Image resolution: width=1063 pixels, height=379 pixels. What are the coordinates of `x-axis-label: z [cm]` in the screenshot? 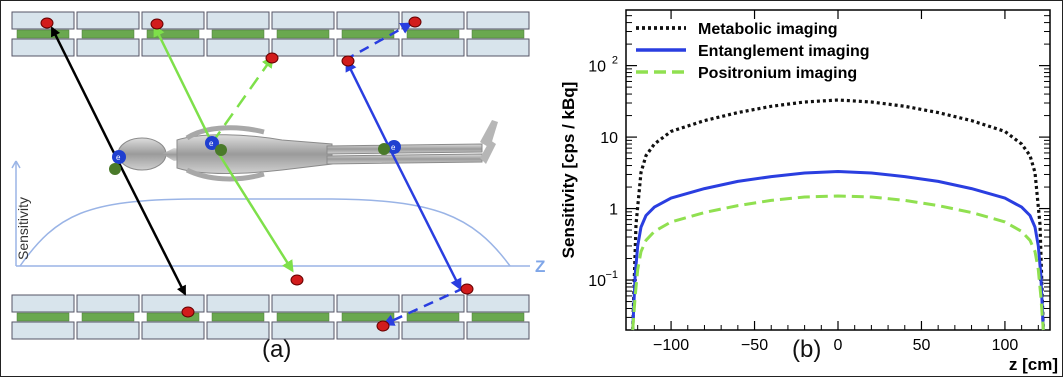 It's located at (1033, 364).